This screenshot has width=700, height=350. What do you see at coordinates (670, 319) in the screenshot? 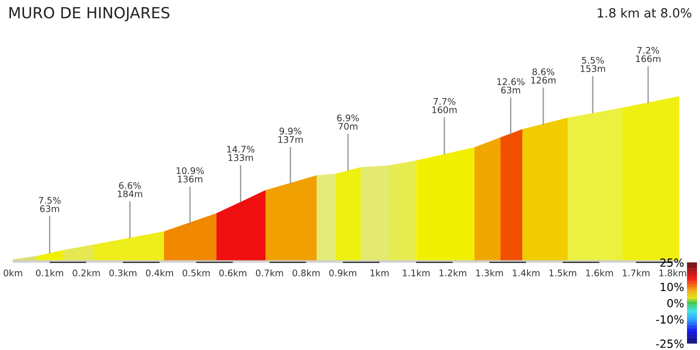
I see `color-bar-label: -10%` at bounding box center [670, 319].